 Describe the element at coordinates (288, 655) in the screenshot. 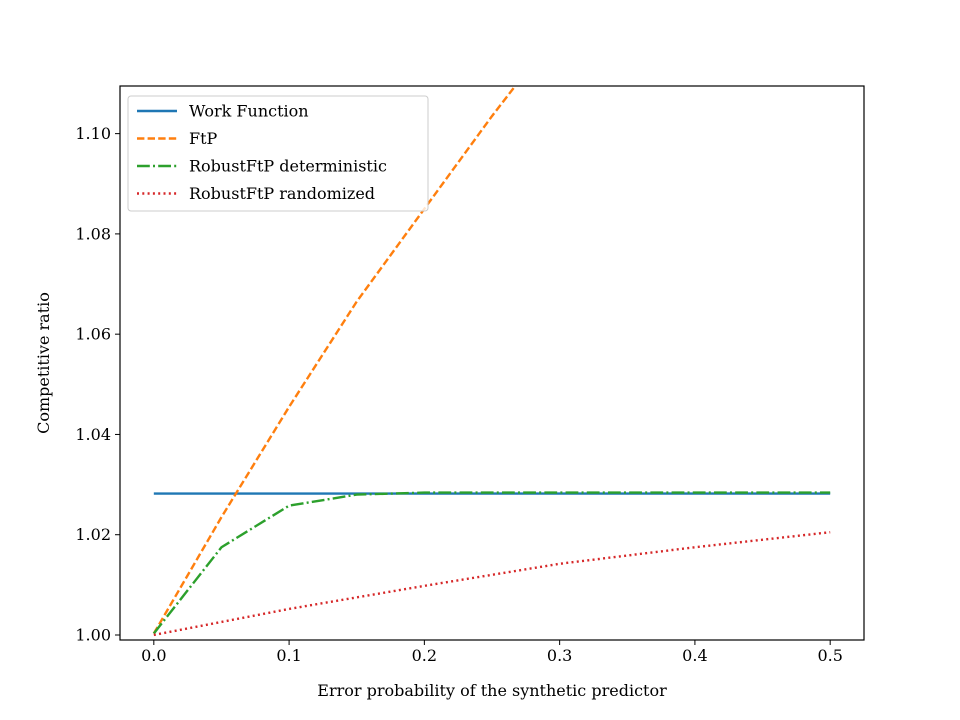

I see `x-tick-label: 0.1` at that location.